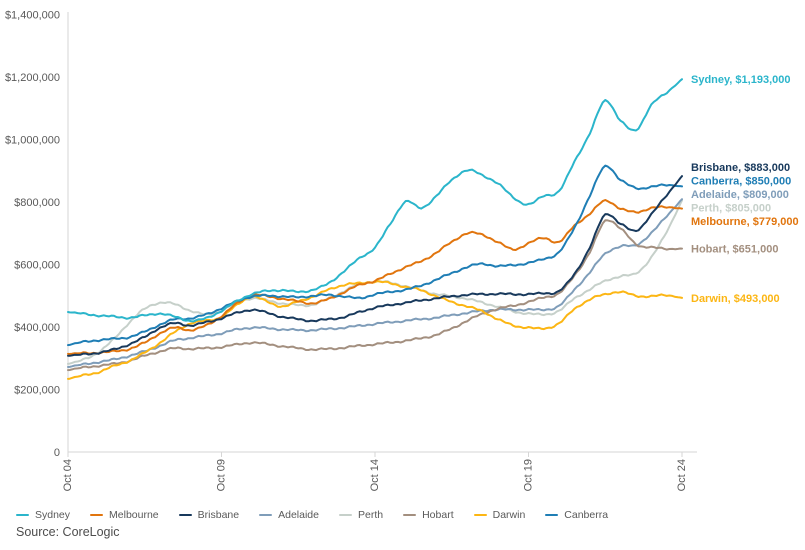 This screenshot has height=550, width=805. I want to click on legend-swatch-perth, so click(345, 515).